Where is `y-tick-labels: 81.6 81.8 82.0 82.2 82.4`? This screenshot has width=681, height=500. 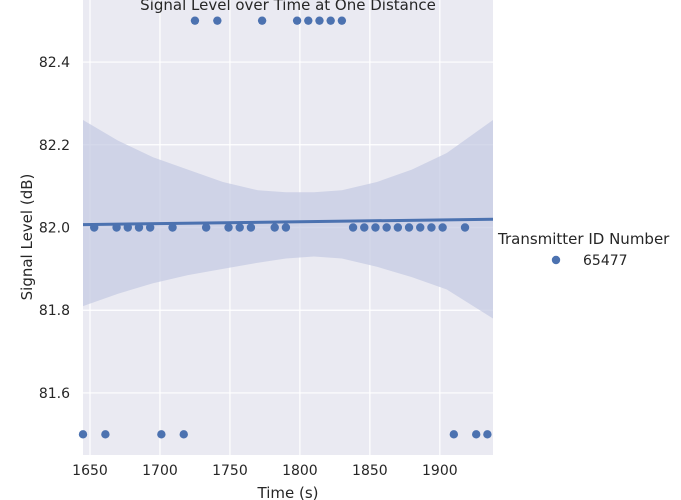 y-tick-labels: 81.6 81.8 82.0 82.2 82.4 is located at coordinates (54, 228).